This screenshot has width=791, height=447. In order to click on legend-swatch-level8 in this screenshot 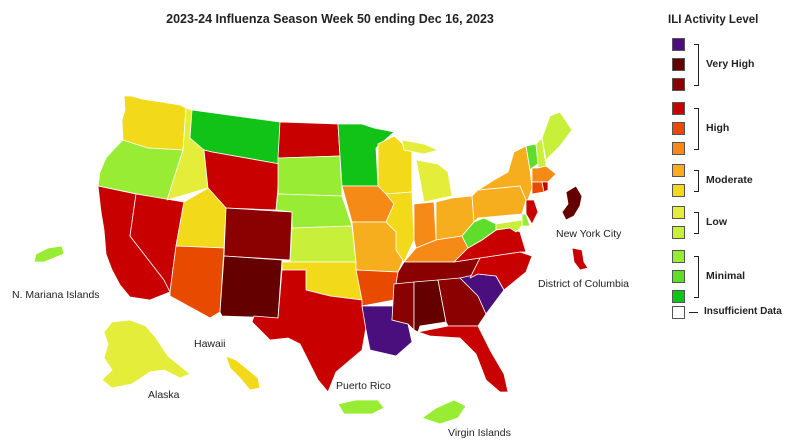, I will do `click(678, 148)`.